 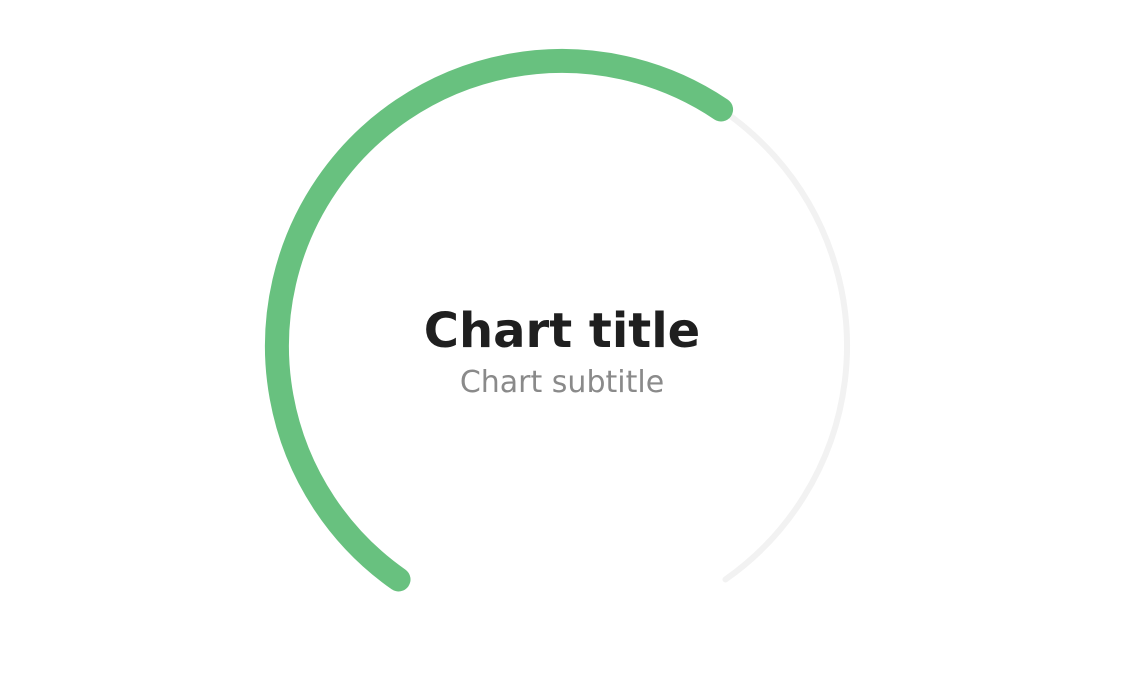 What do you see at coordinates (562, 331) in the screenshot?
I see `chart-title: Chart title` at bounding box center [562, 331].